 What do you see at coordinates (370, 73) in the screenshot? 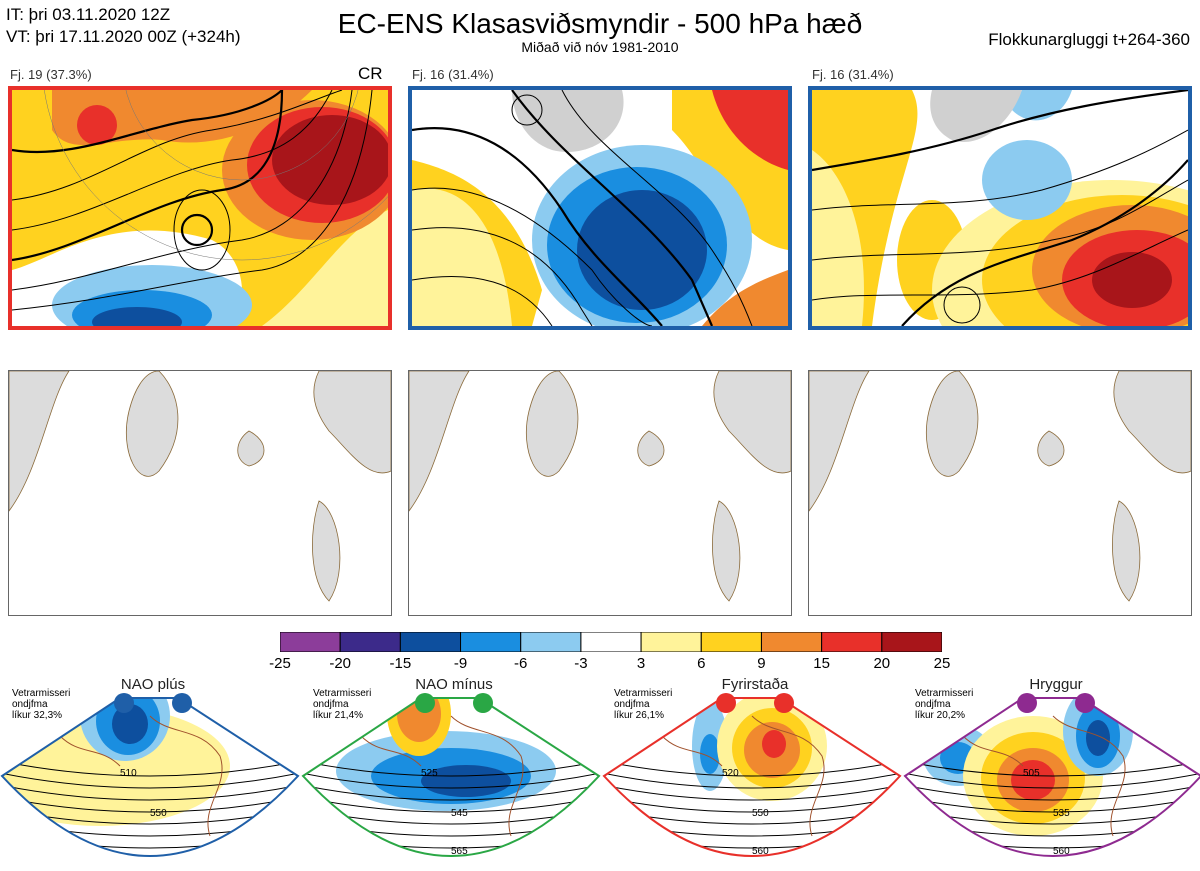
I see `cluster-1-code: CR` at bounding box center [370, 73].